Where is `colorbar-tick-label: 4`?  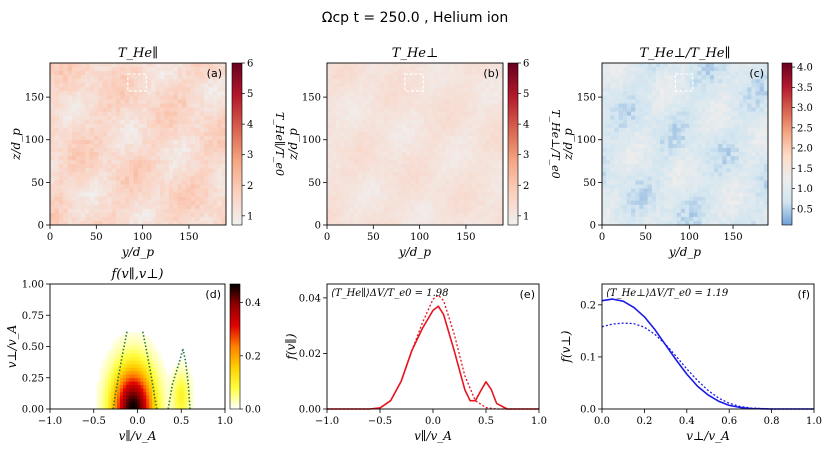
colorbar-tick-label: 4 is located at coordinates (526, 125).